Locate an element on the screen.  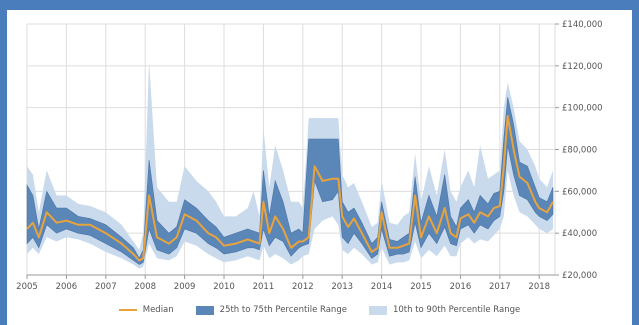
y-tick-label: £20,000 is located at coordinates (579, 276).